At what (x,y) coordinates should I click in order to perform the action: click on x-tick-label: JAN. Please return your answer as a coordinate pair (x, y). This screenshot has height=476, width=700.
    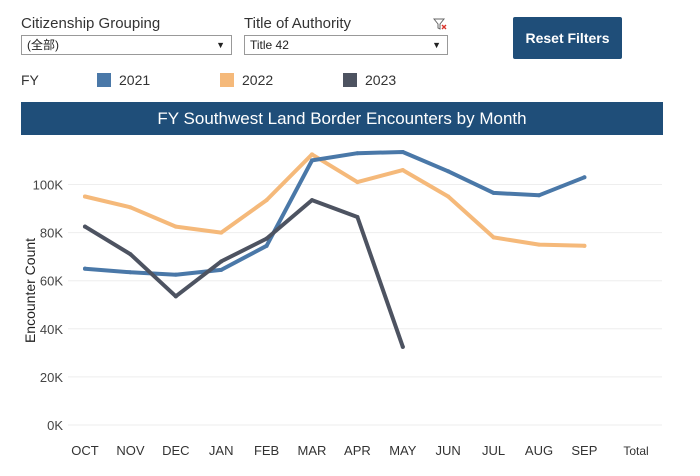
    Looking at the image, I should click on (221, 450).